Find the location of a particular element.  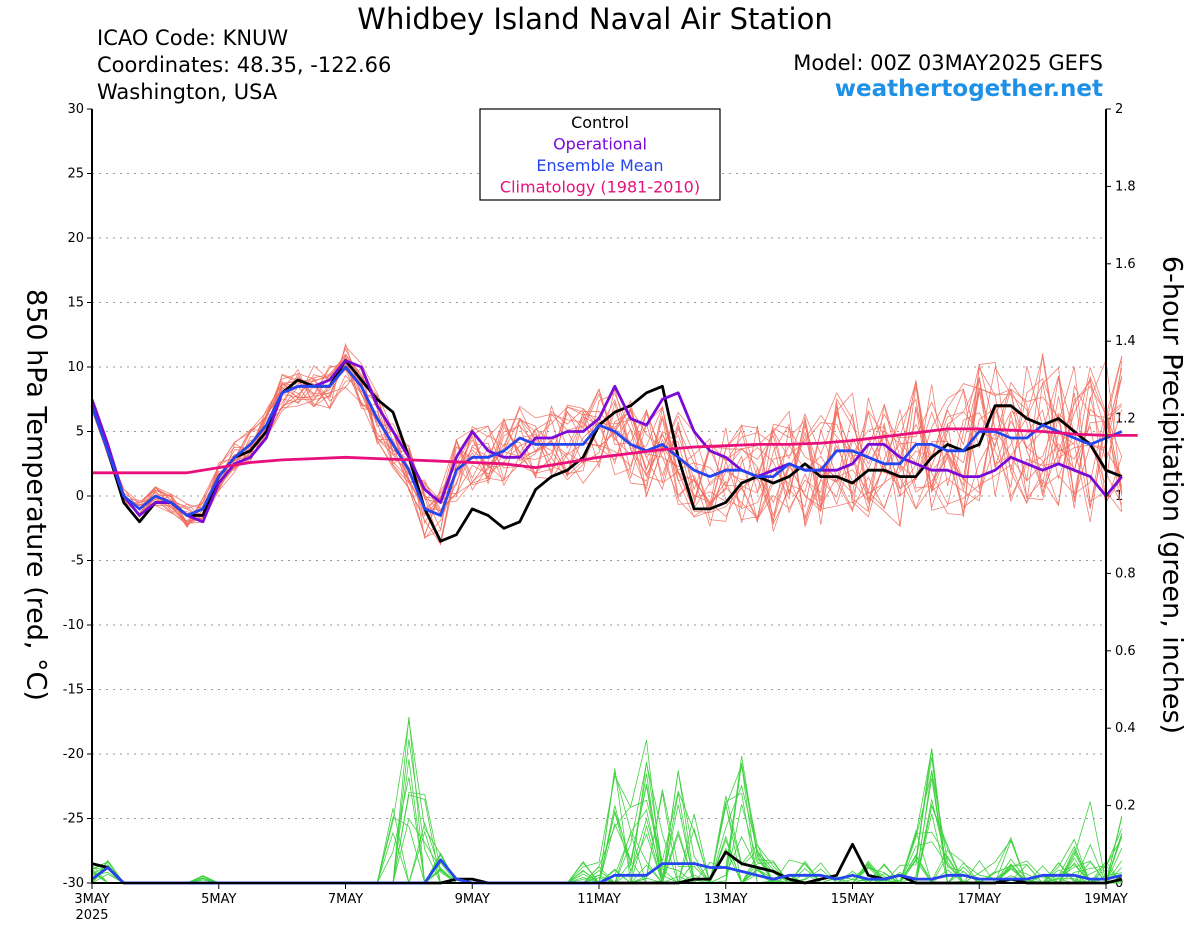

site-link: weathertogether.net is located at coordinates (968, 89).